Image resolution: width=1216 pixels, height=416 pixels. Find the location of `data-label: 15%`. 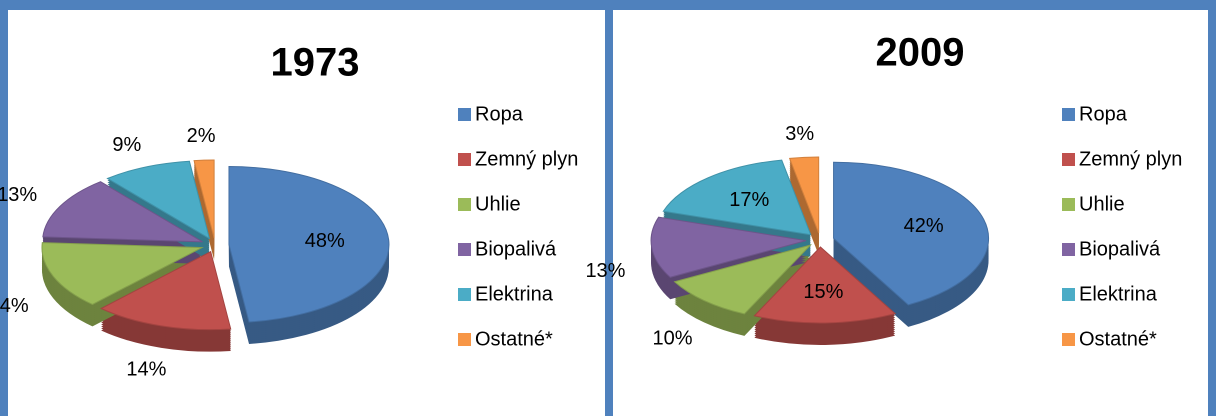

data-label: 15% is located at coordinates (823, 292).